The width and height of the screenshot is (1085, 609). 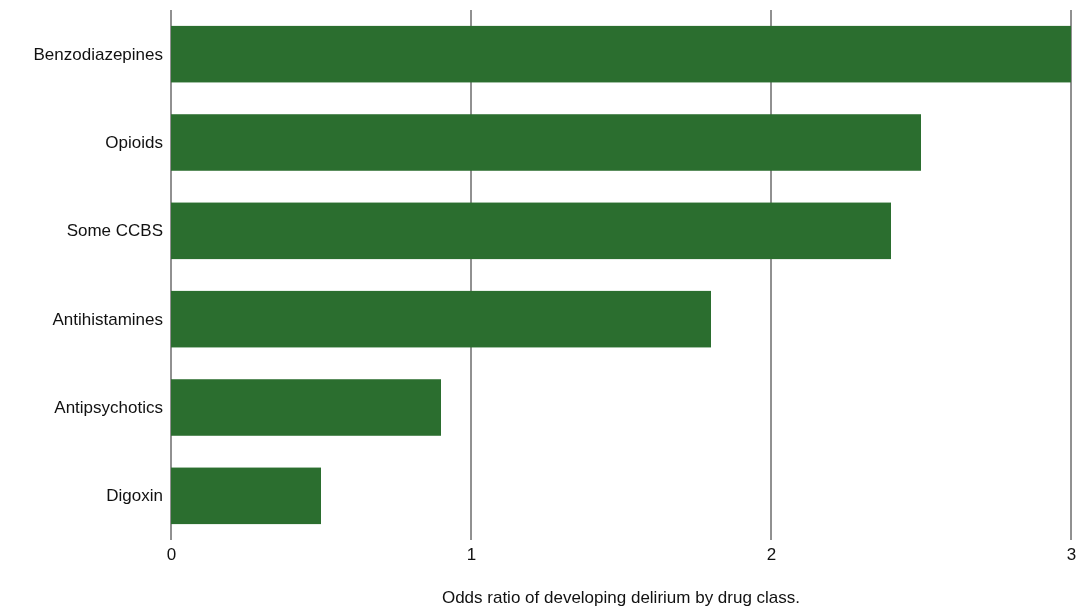 What do you see at coordinates (114, 231) in the screenshot?
I see `y-tick-label: Some CCBS` at bounding box center [114, 231].